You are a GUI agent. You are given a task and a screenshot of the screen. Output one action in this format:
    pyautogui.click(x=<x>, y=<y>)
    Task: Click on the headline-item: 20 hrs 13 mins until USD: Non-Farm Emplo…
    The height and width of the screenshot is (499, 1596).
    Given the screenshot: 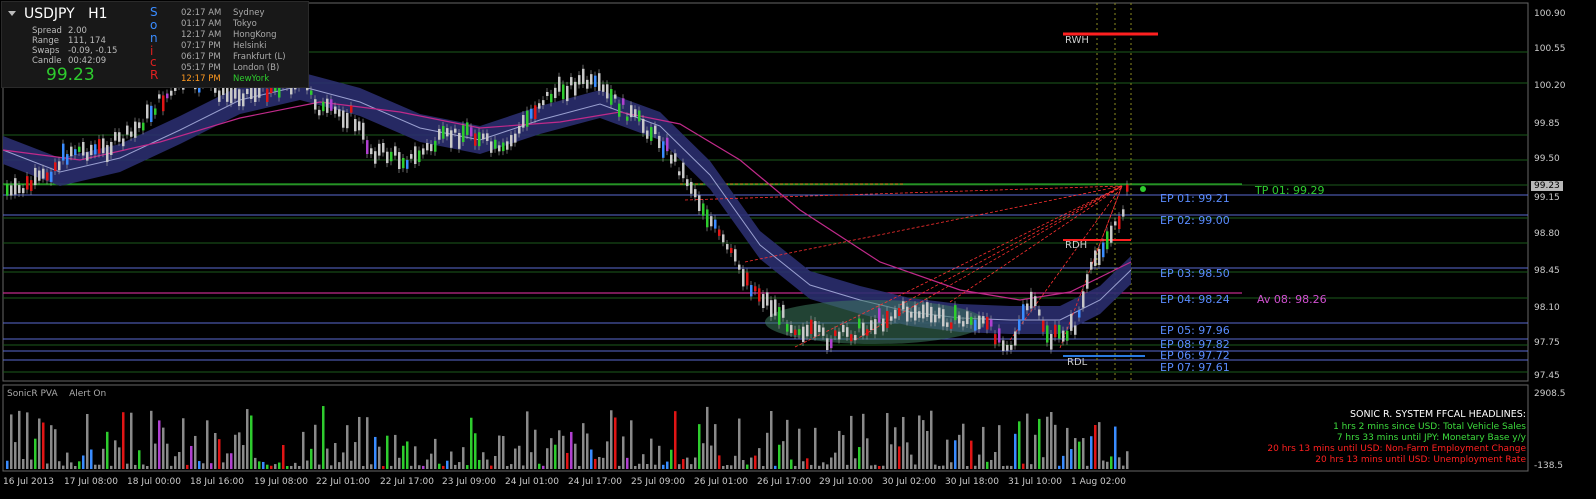 What is the action you would take?
    pyautogui.click(x=1396, y=449)
    